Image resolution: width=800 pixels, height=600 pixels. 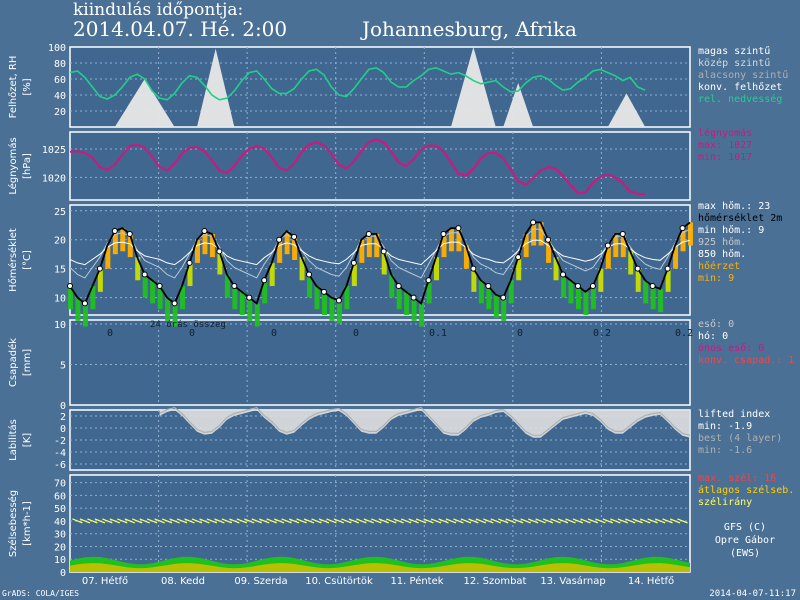 I want to click on precip-daily-sum: 0.2, so click(x=684, y=333).